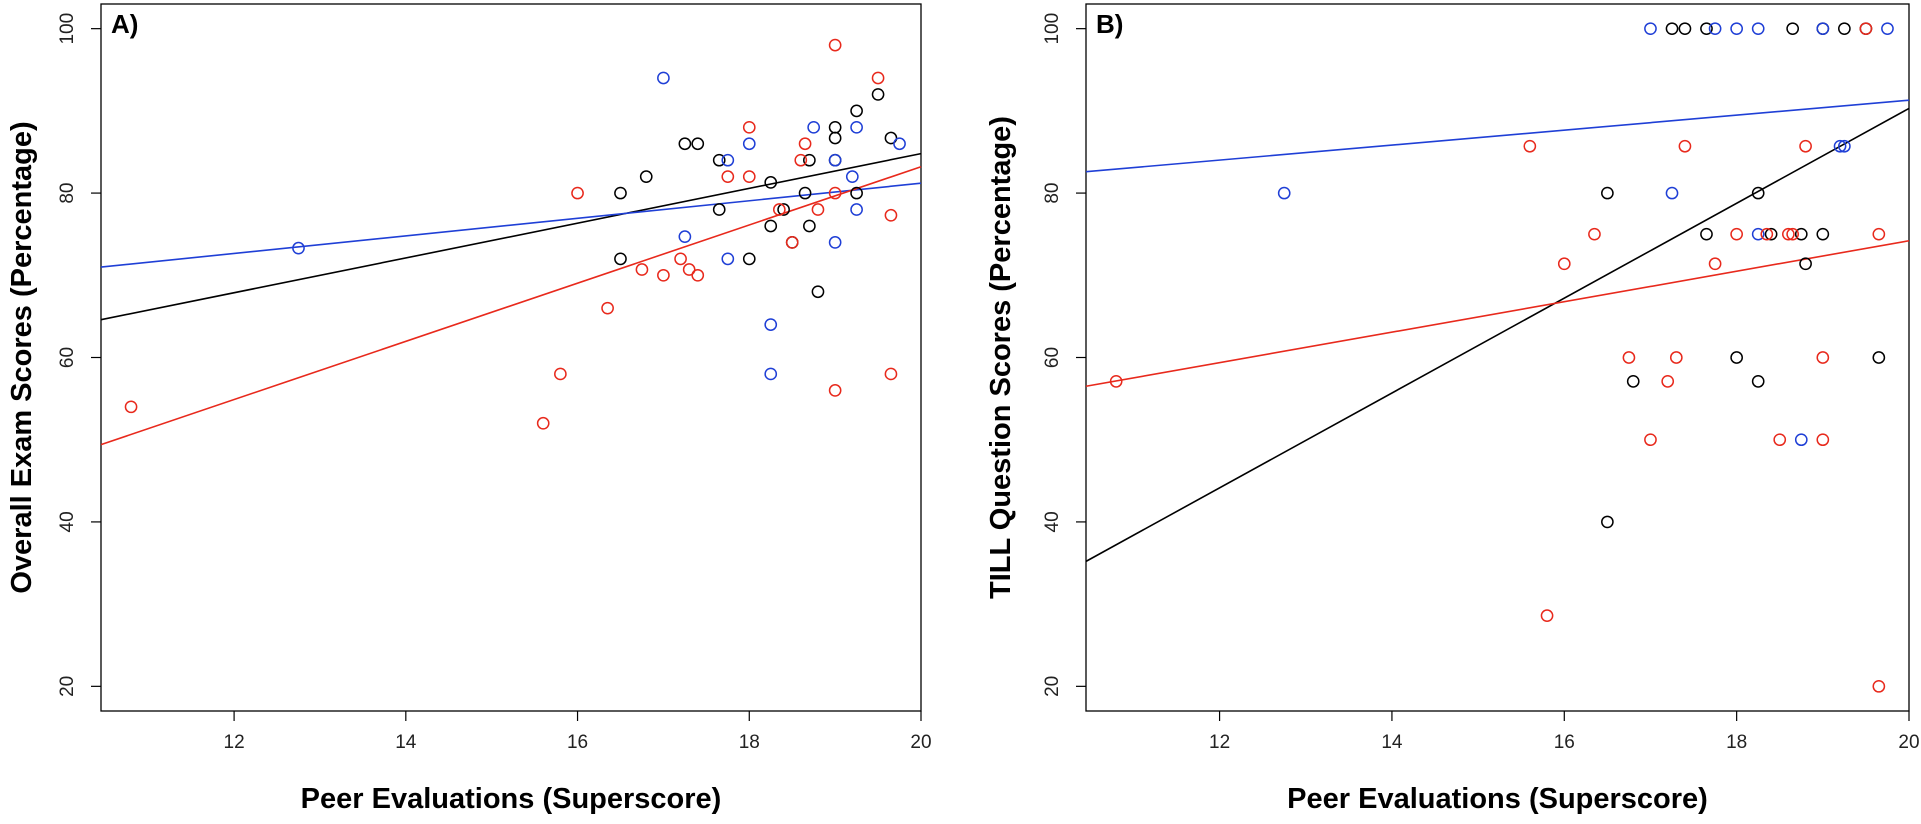 The height and width of the screenshot is (824, 1921). I want to click on y-axis-label: Overall Exam Scores (Percentage), so click(22, 357).